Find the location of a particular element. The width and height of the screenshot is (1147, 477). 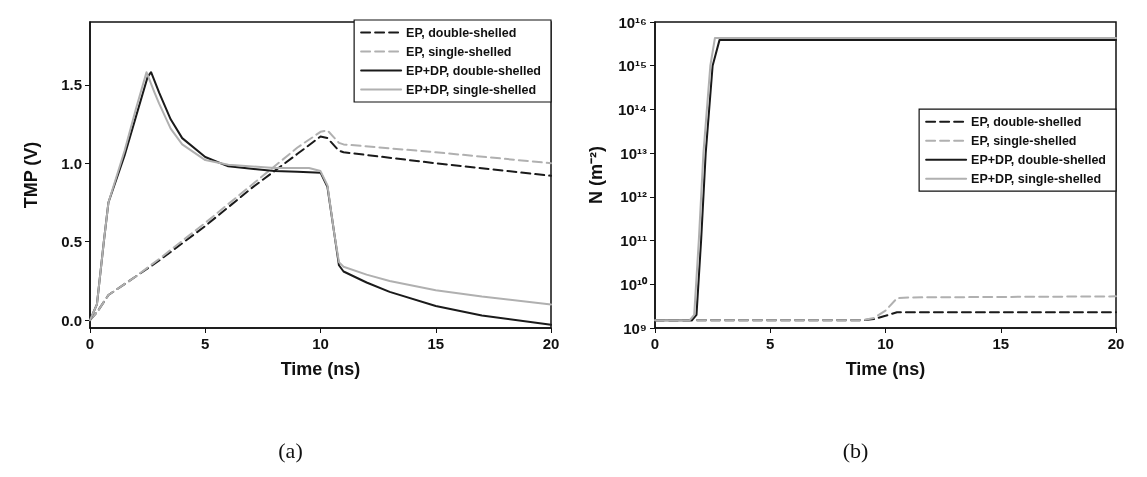

y-axis-title: N (m⁻²) is located at coordinates (596, 175).